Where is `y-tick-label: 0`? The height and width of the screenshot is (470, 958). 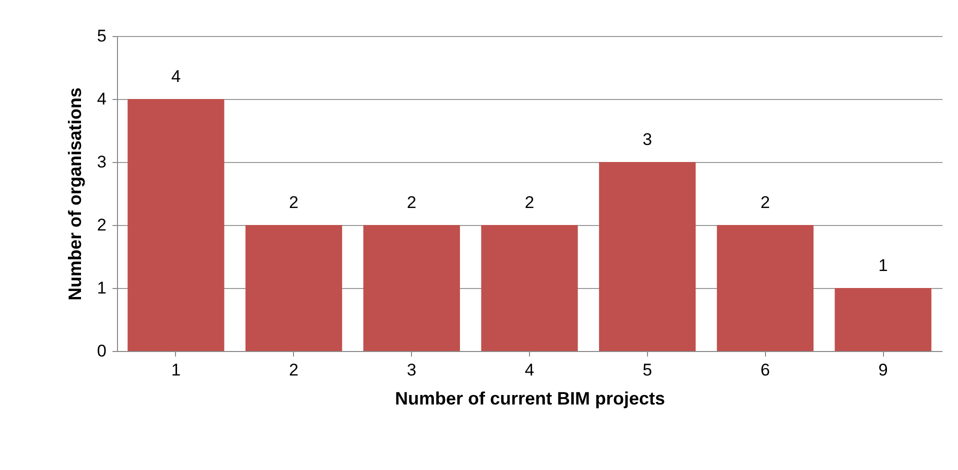 y-tick-label: 0 is located at coordinates (101, 351).